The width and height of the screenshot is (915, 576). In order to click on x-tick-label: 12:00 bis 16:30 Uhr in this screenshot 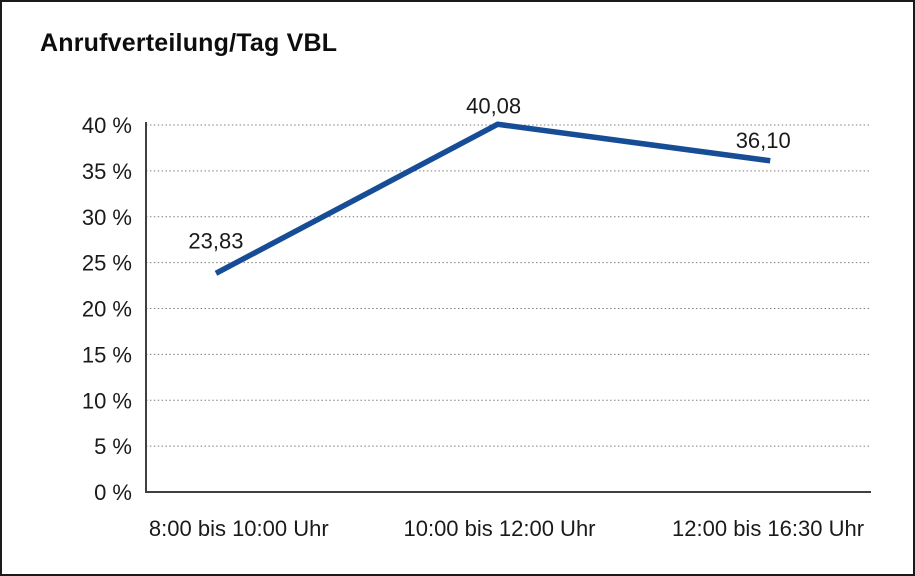, I will do `click(768, 528)`.